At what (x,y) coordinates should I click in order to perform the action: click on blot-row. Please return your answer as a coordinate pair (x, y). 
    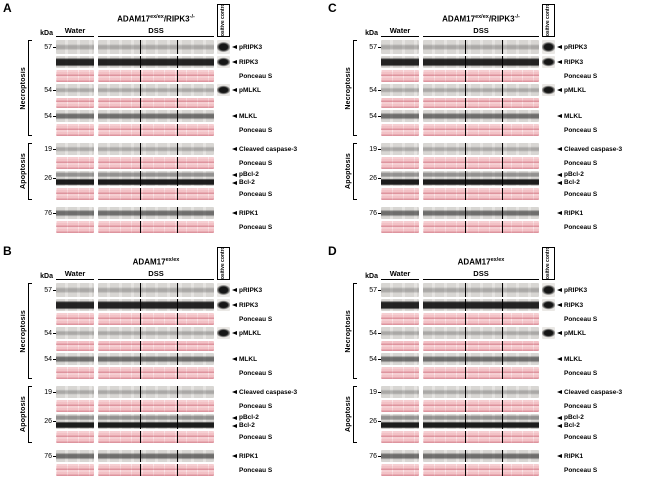
    Looking at the image, I should click on (502, 103).